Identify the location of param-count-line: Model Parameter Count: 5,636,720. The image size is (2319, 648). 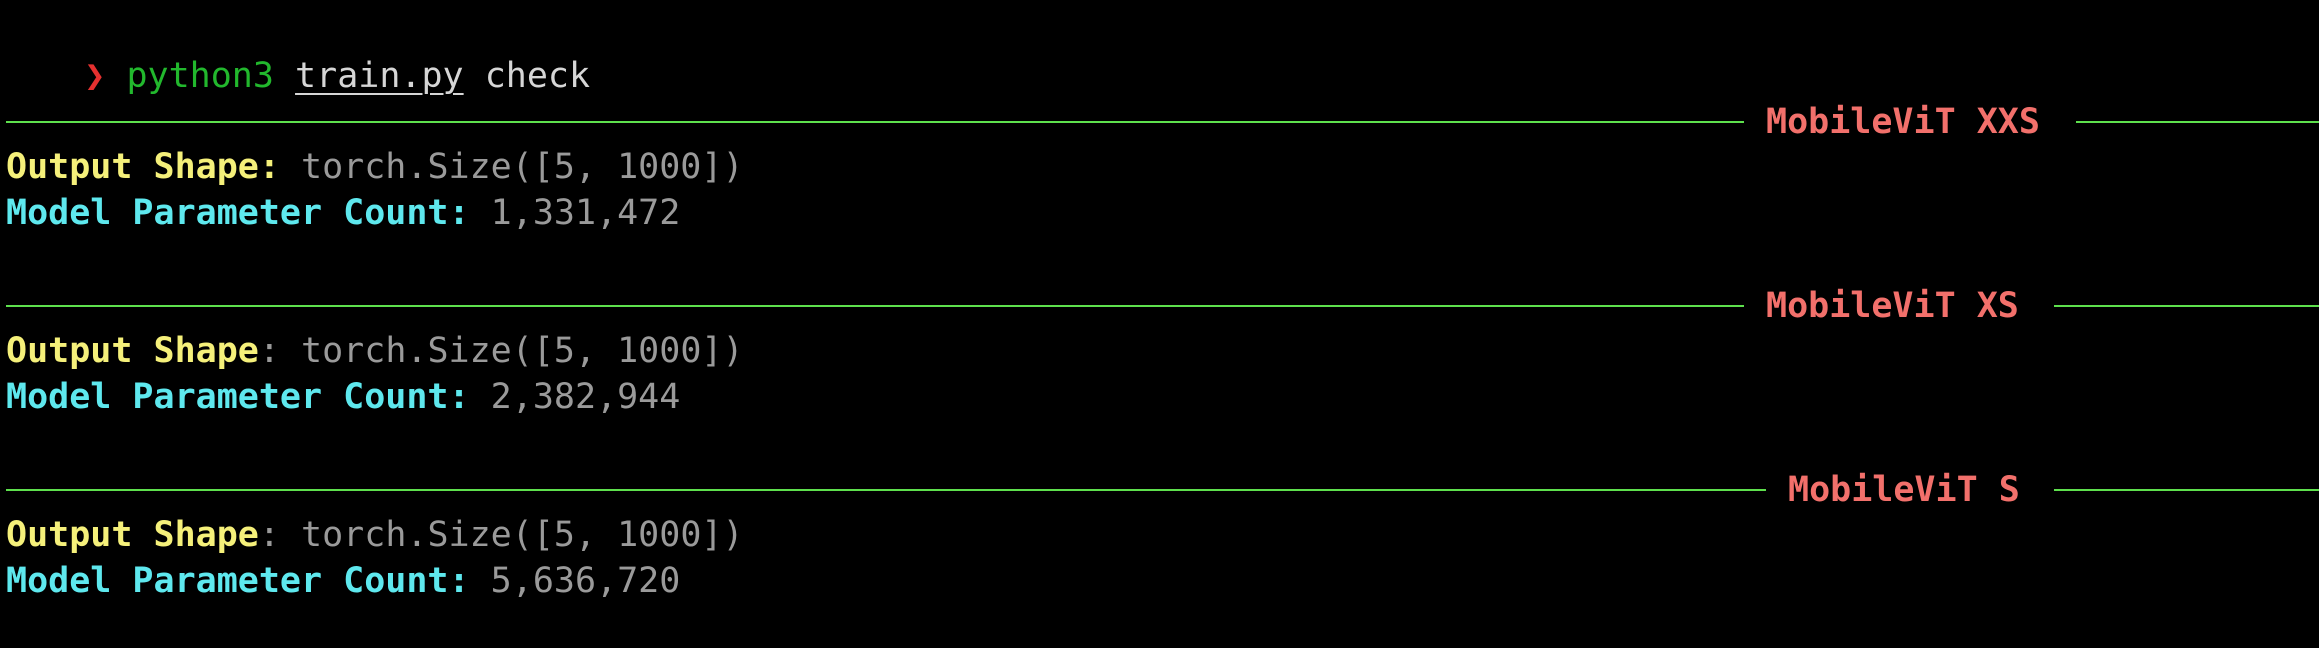
(343, 581).